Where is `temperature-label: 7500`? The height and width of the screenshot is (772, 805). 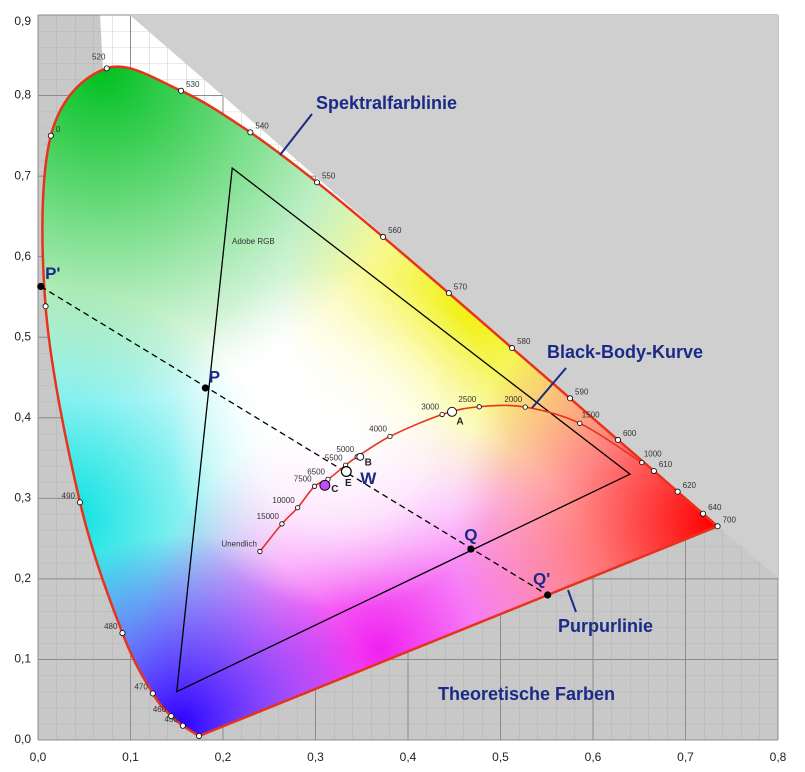 temperature-label: 7500 is located at coordinates (303, 478).